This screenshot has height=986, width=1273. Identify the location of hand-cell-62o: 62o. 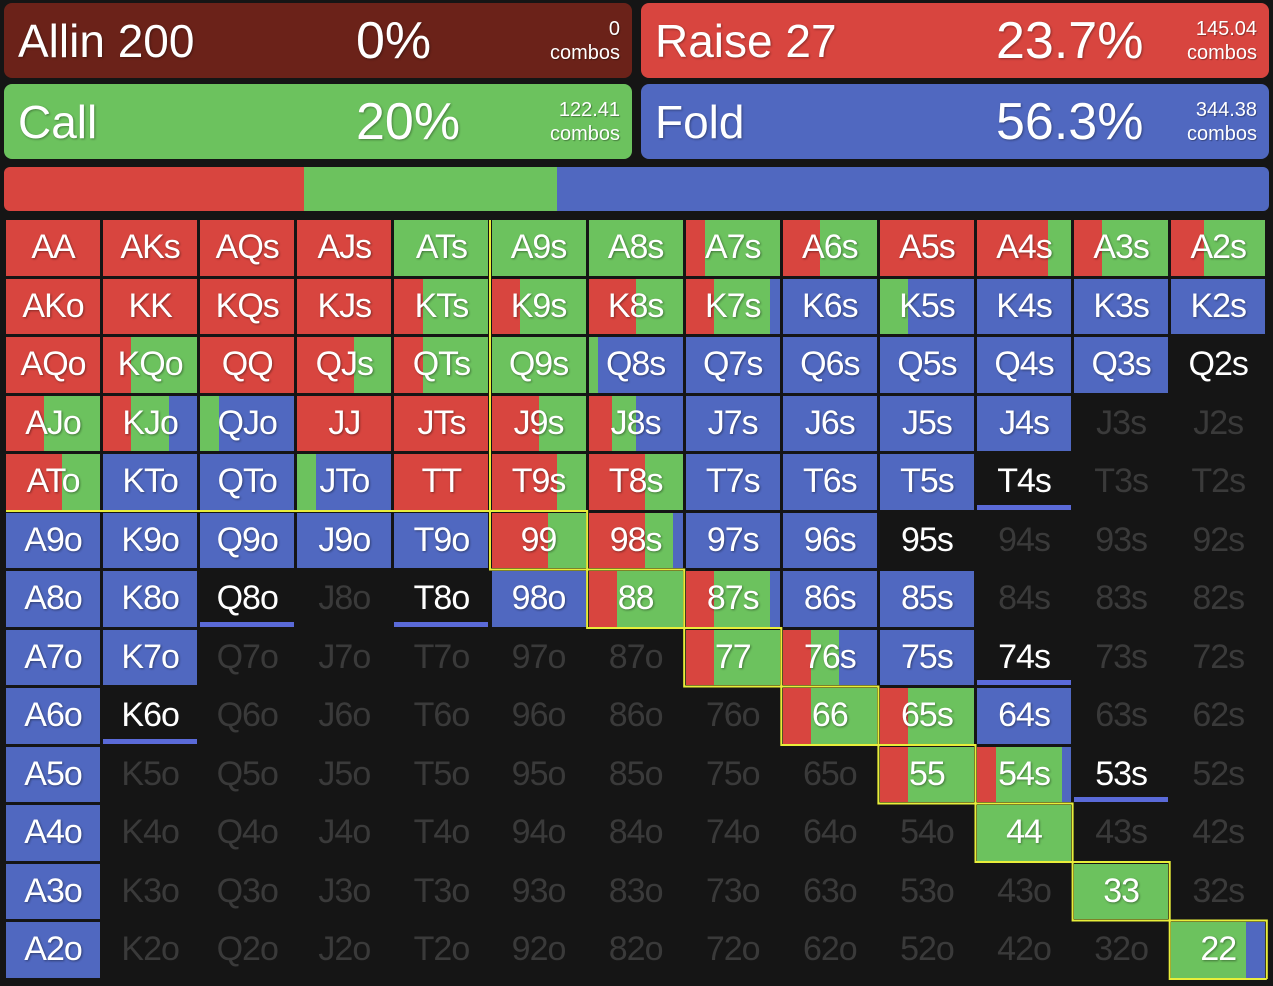
(830, 950).